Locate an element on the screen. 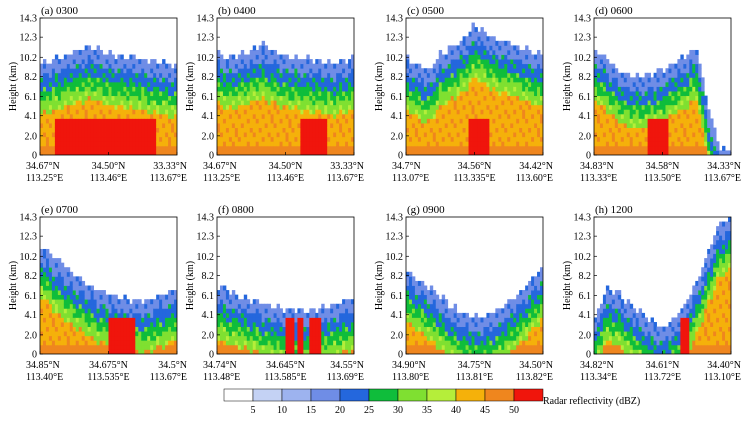  y-tick-label: 2.0 is located at coordinates (208, 136).